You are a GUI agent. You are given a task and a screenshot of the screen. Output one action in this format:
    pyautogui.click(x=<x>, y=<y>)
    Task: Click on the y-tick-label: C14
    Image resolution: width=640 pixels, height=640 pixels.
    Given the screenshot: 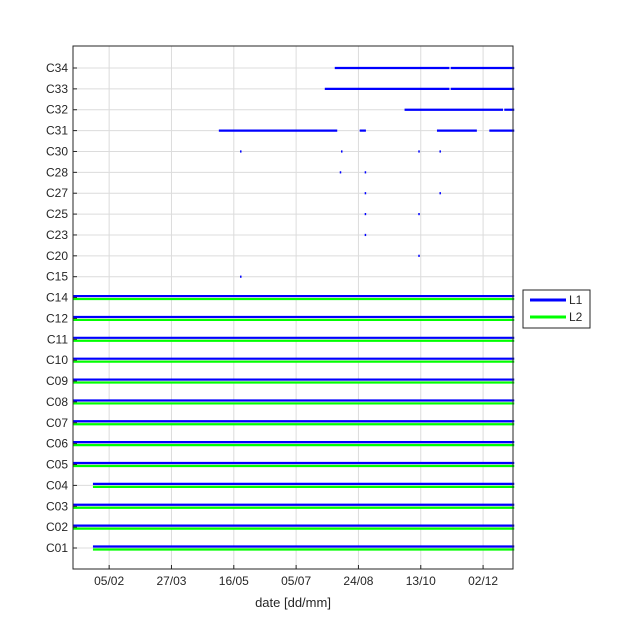 What is the action you would take?
    pyautogui.click(x=57, y=298)
    